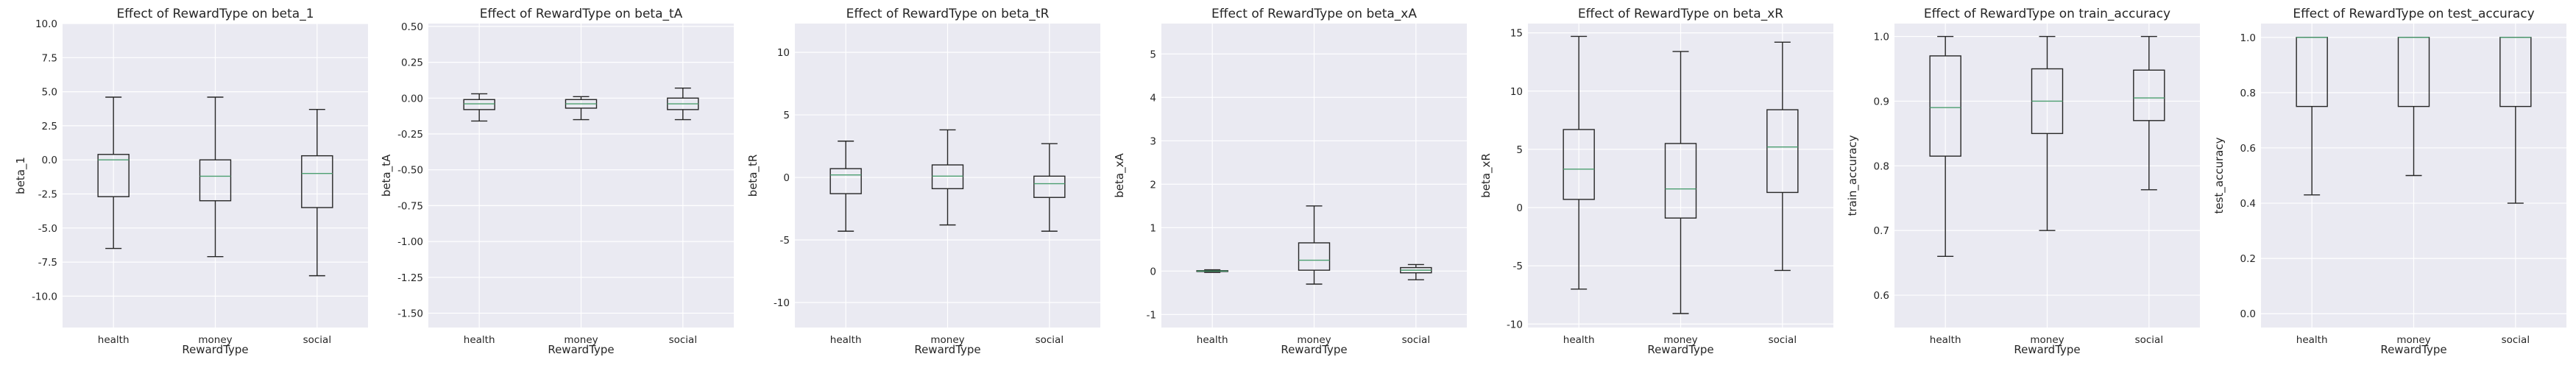  What do you see at coordinates (410, 171) in the screenshot?
I see `y-tick-label: -0.50` at bounding box center [410, 171].